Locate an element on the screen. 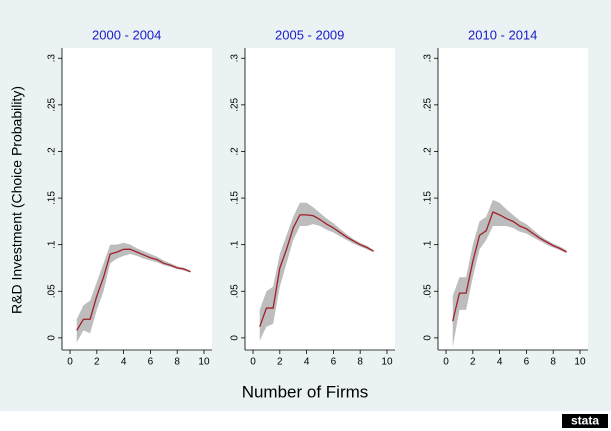  x-axis-label: Number of Firms is located at coordinates (305, 391).